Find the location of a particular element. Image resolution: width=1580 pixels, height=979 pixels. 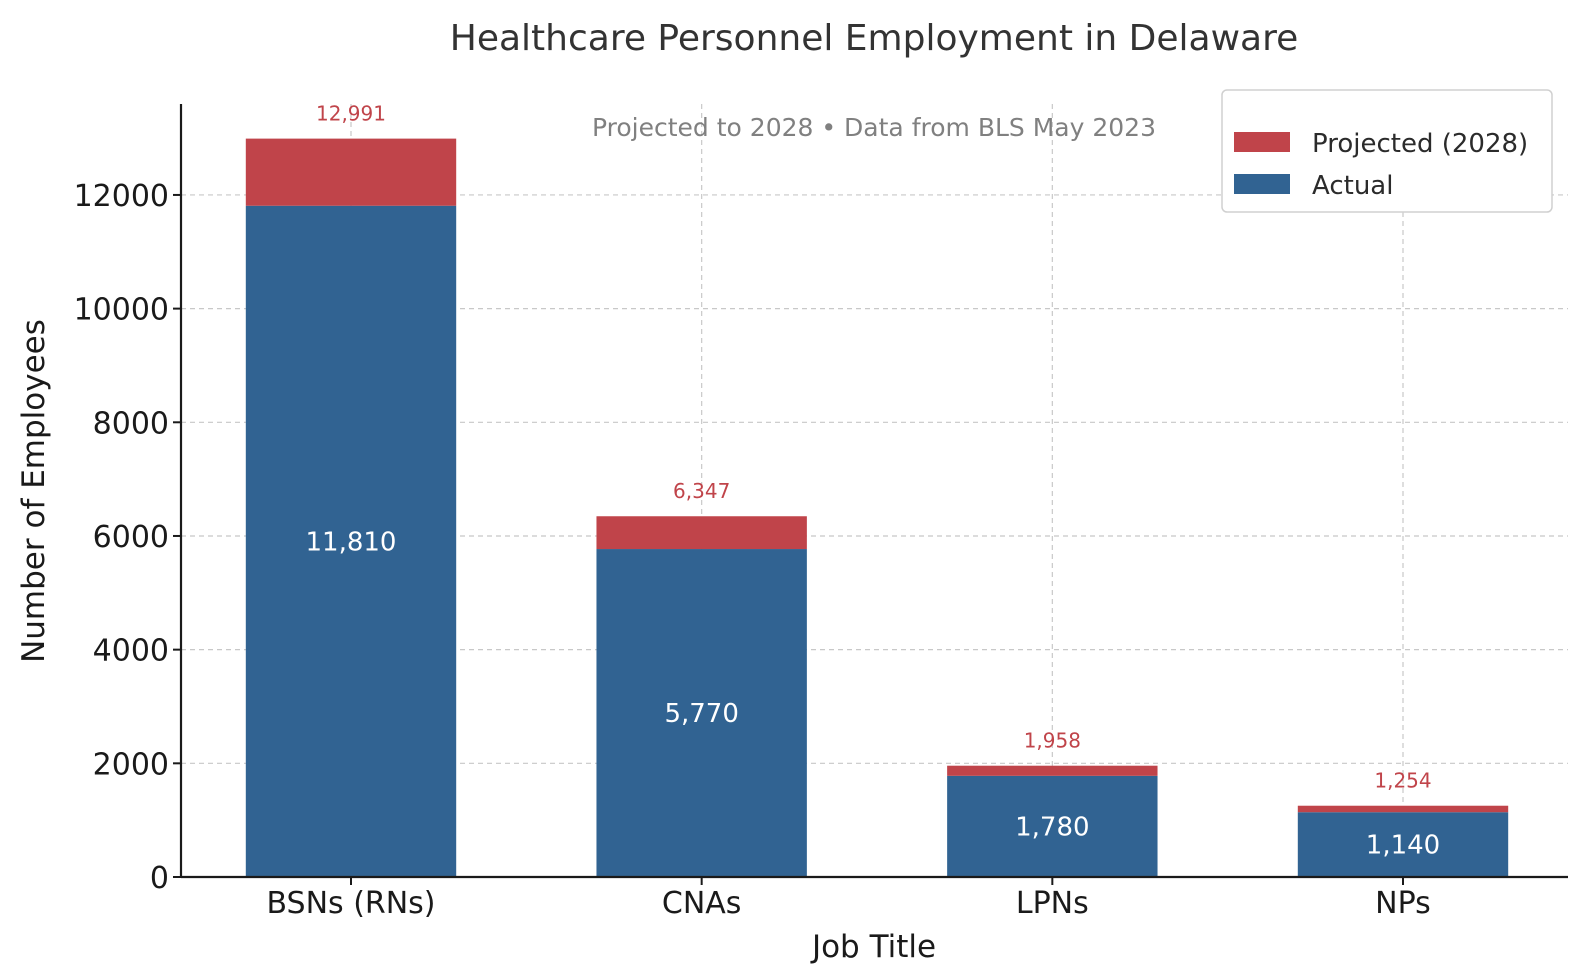

bar-label-projected: 6,347 is located at coordinates (701, 491).